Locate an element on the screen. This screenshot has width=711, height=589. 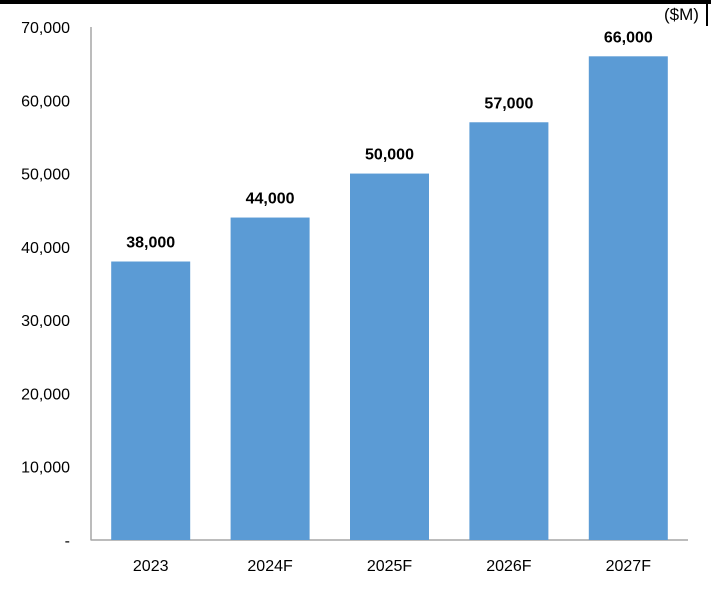
unit-label: ($M) is located at coordinates (681, 14).